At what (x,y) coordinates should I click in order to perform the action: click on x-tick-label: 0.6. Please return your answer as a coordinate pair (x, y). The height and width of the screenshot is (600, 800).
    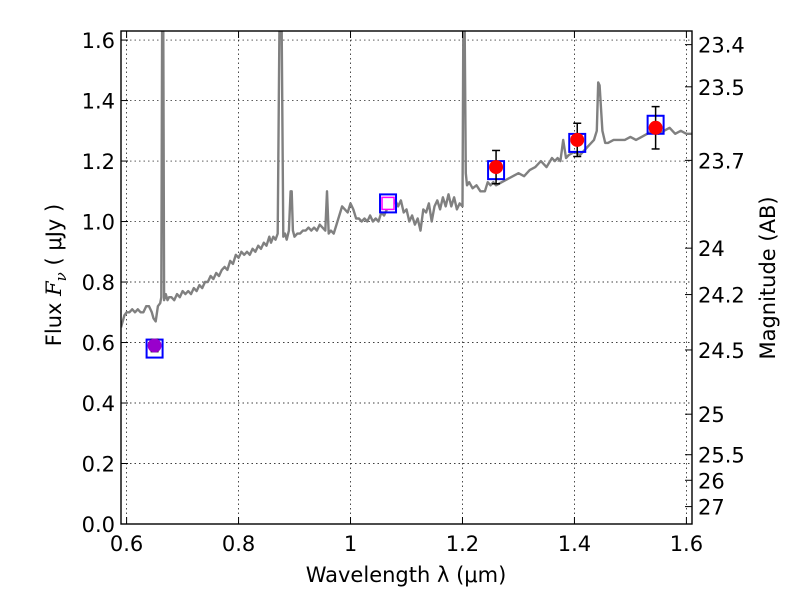
    Looking at the image, I should click on (126, 544).